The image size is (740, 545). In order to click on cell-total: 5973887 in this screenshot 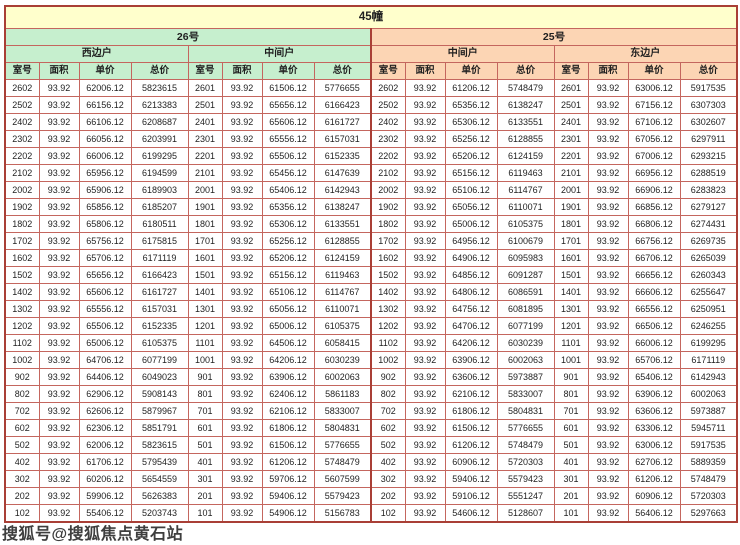, I will do `click(708, 411)`.